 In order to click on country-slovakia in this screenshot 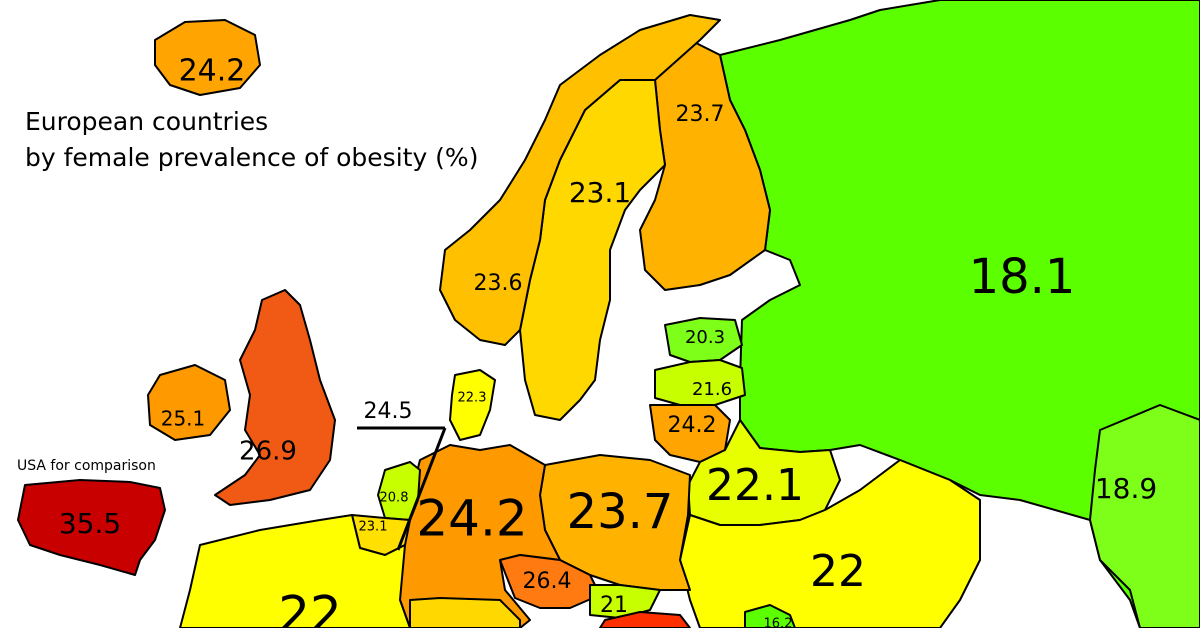, I will do `click(625, 601)`.